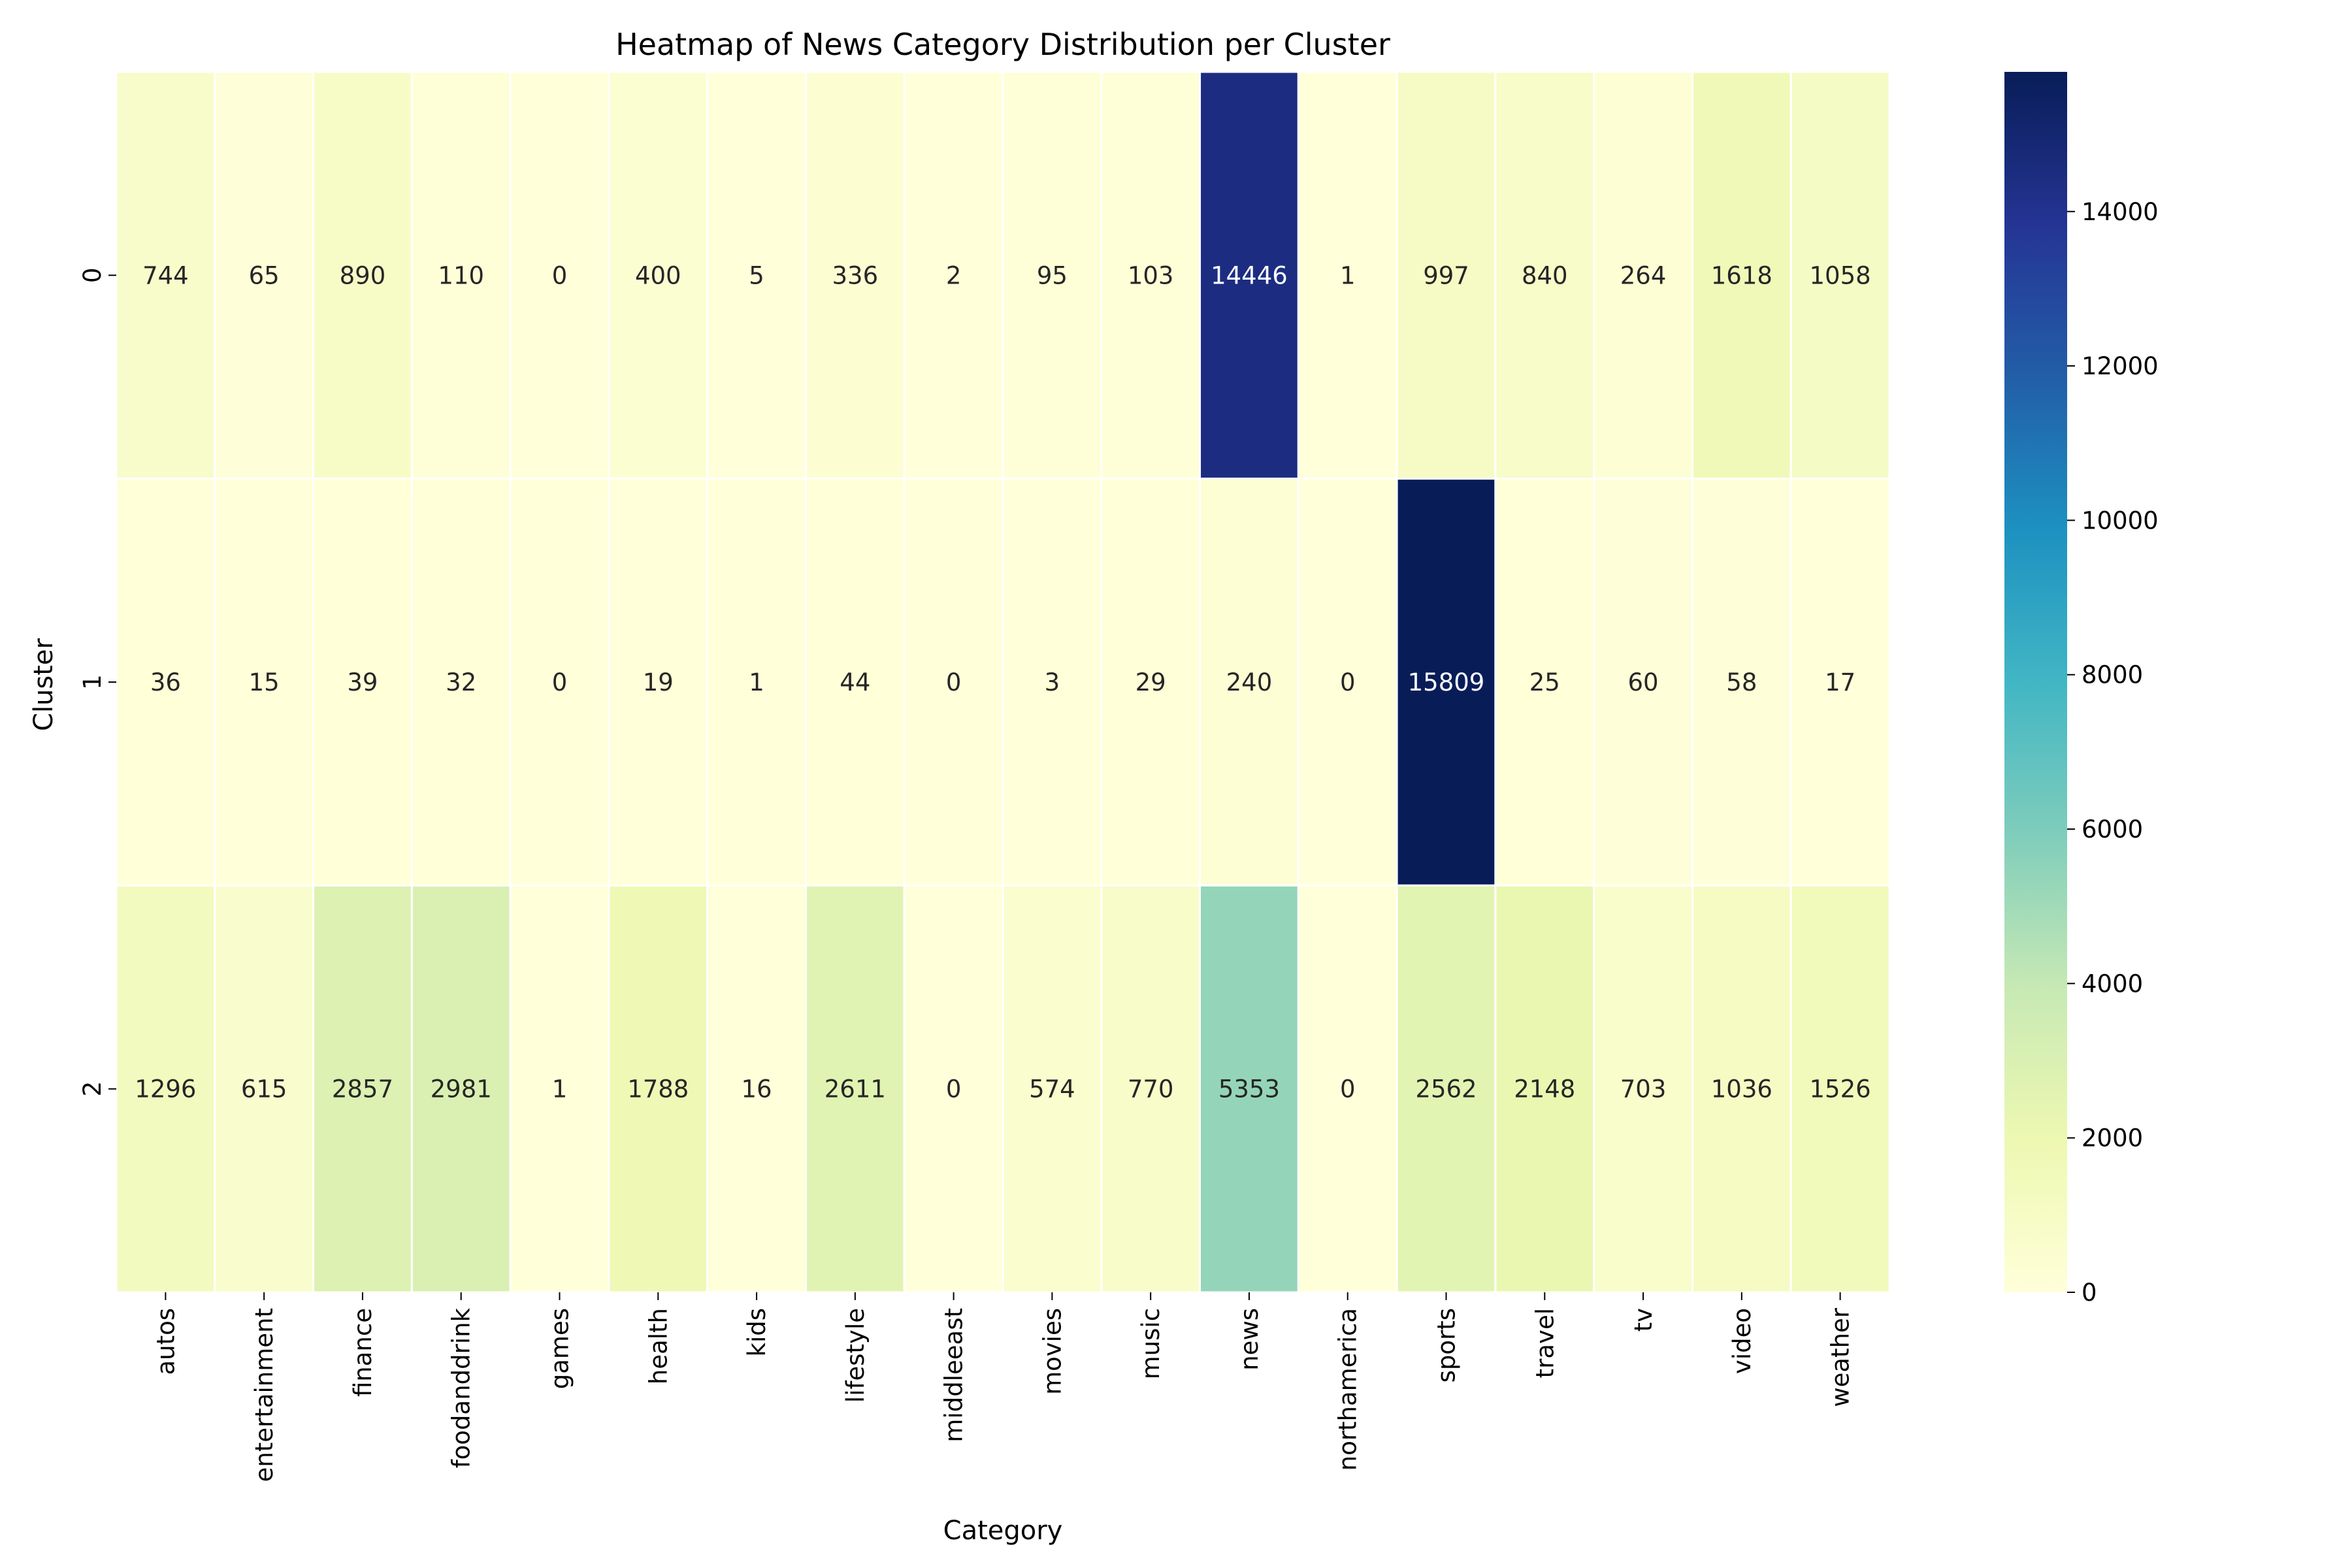 This screenshot has width=2352, height=1568. What do you see at coordinates (855, 682) in the screenshot?
I see `cell-value-label: 44` at bounding box center [855, 682].